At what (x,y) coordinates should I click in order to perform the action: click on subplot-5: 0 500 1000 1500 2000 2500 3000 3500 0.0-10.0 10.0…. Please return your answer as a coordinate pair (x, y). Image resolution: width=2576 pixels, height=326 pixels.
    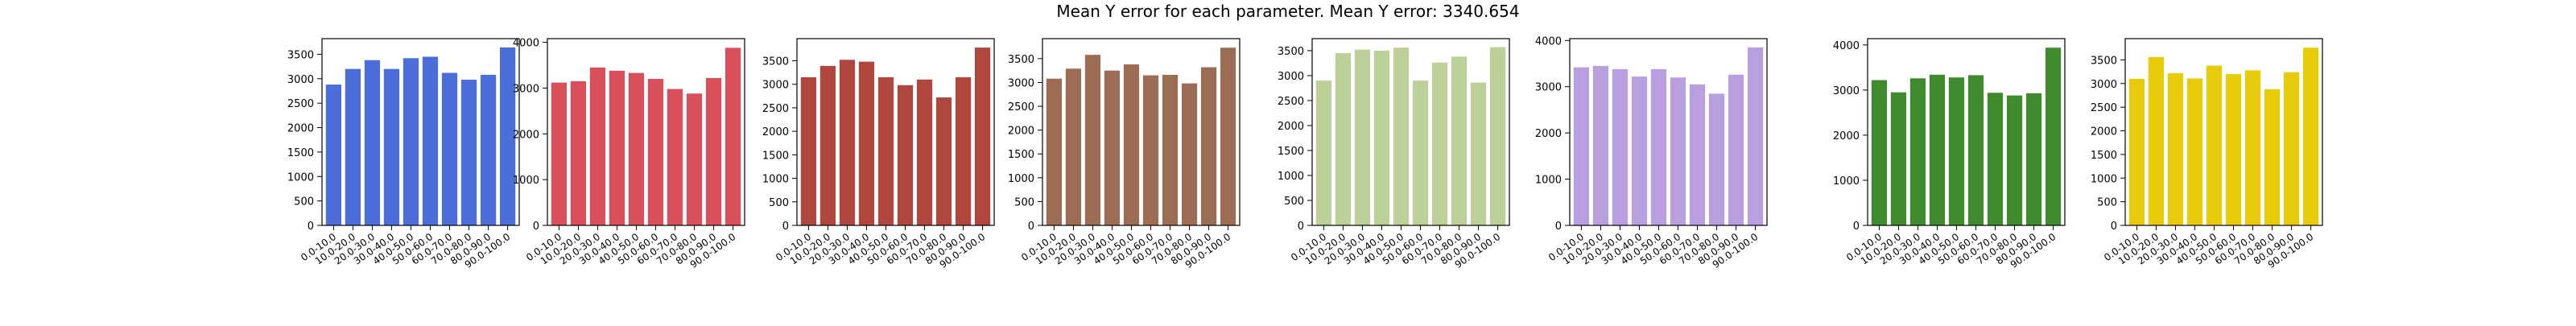
    Looking at the image, I should click on (1399, 163).